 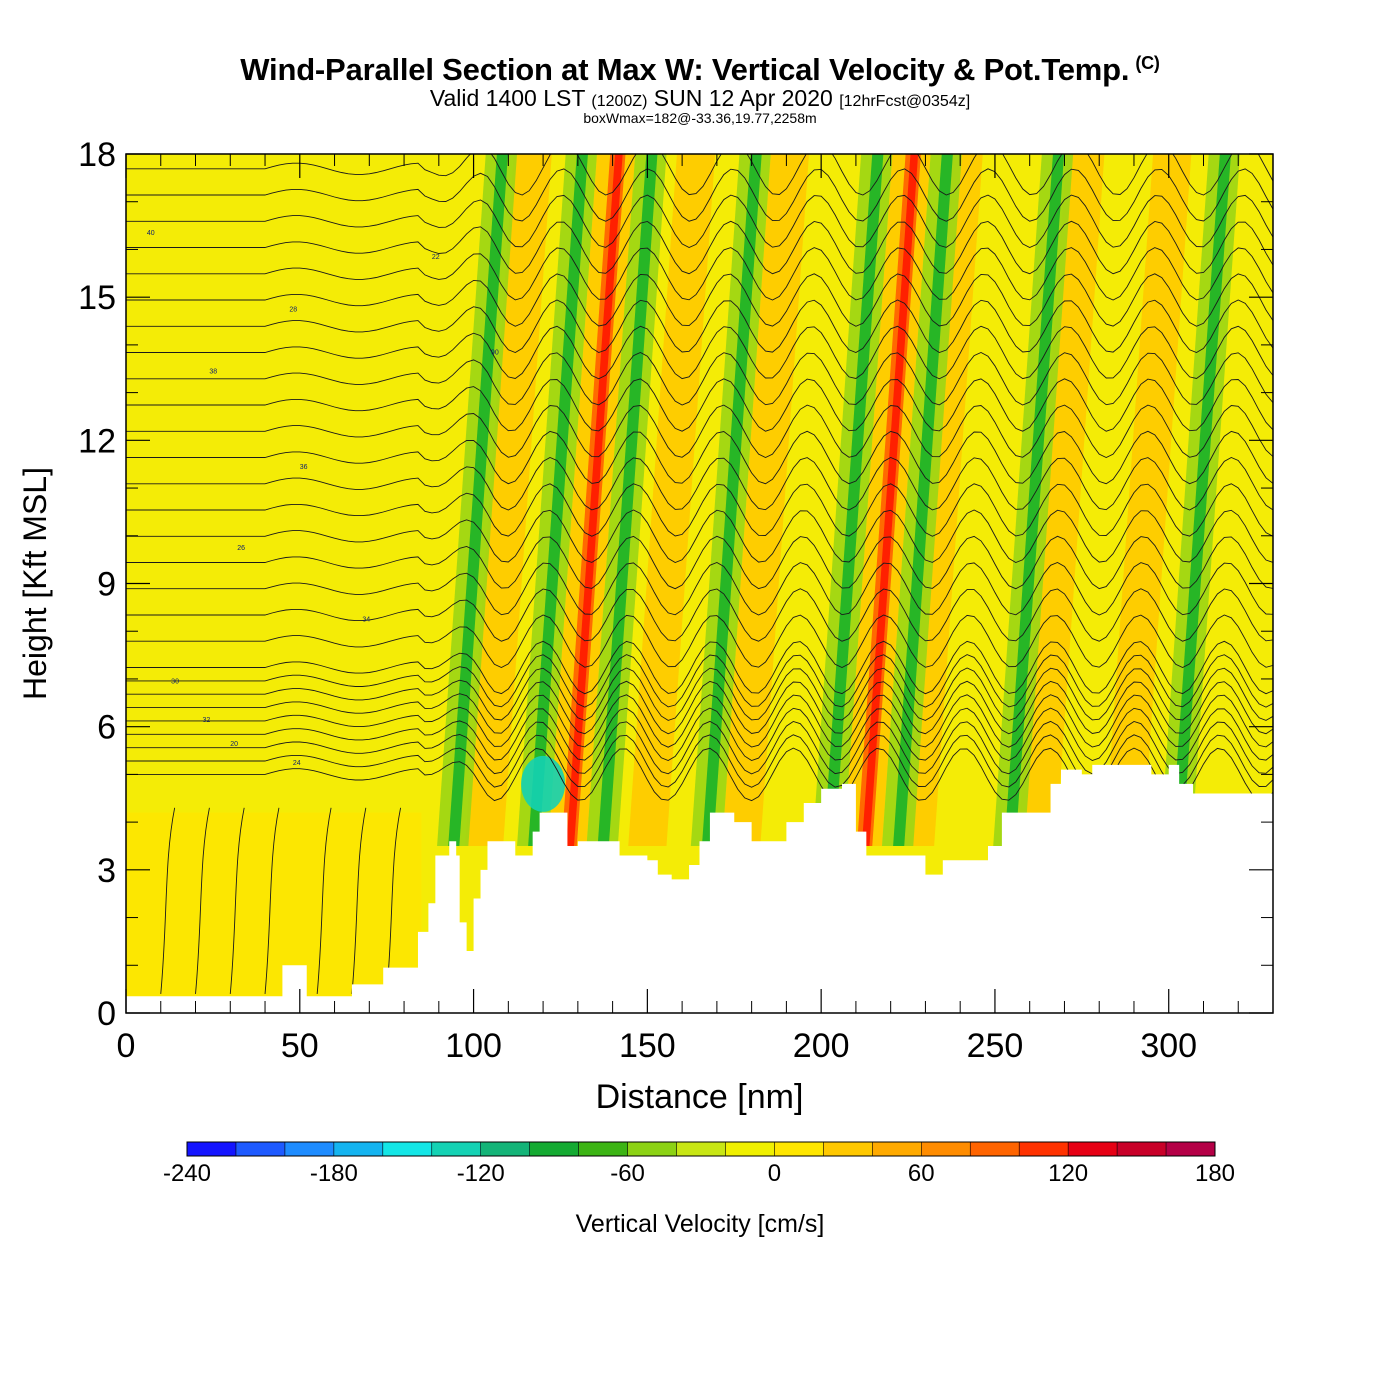 What do you see at coordinates (1215, 1173) in the screenshot?
I see `colorbar-tick-label: 180` at bounding box center [1215, 1173].